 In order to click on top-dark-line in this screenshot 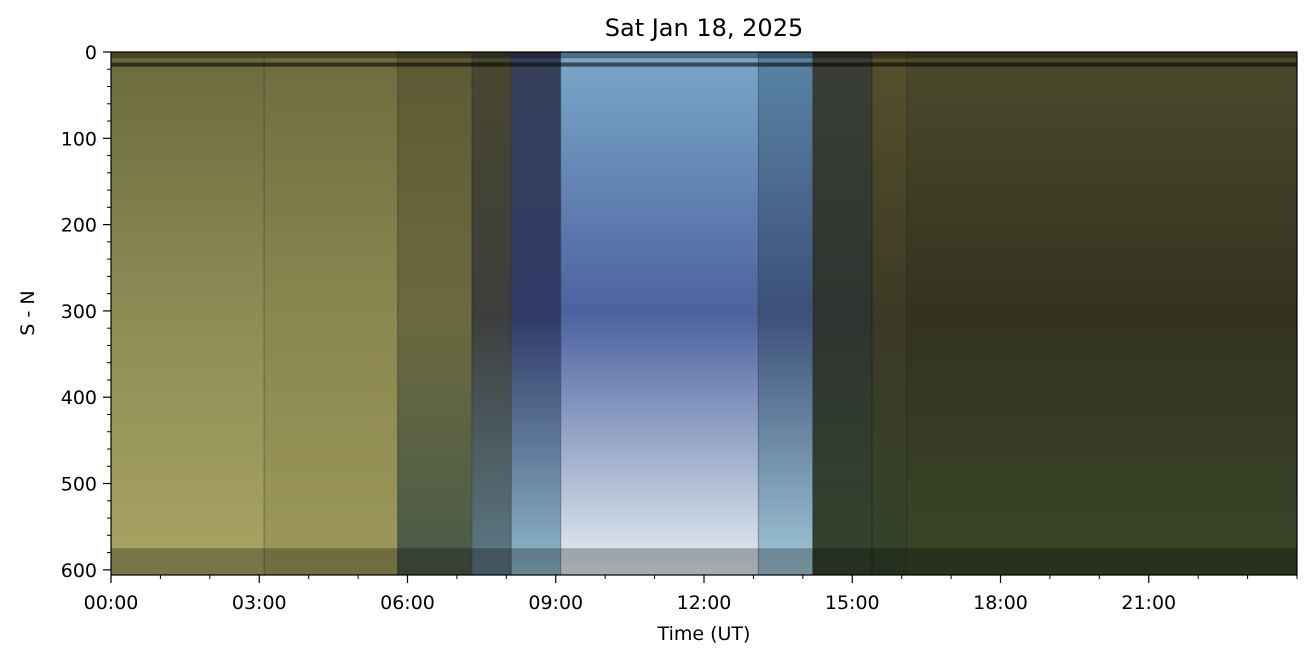, I will do `click(704, 64)`.